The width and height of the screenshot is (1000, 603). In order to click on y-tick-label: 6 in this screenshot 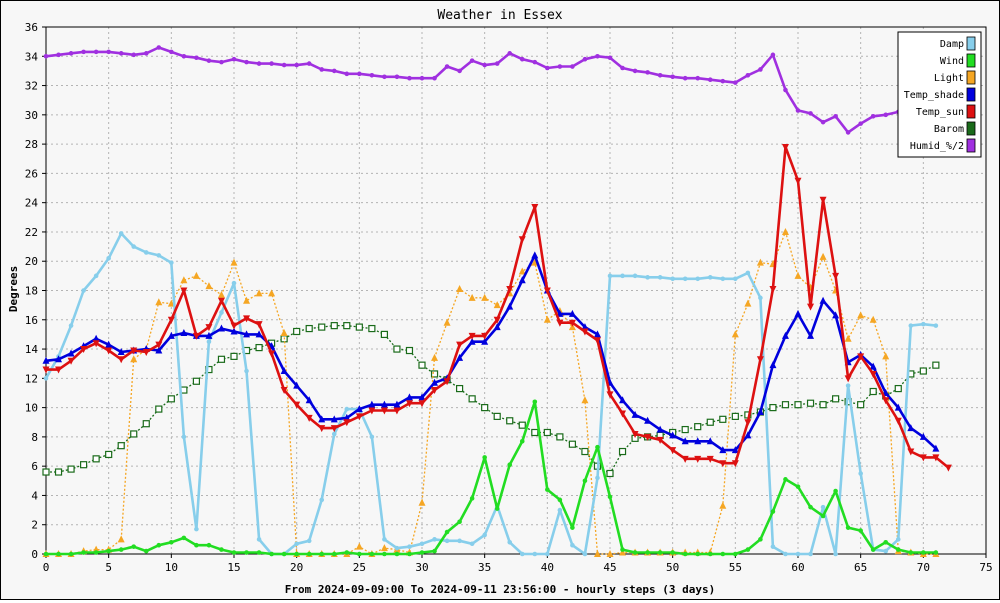, I will do `click(34, 466)`.